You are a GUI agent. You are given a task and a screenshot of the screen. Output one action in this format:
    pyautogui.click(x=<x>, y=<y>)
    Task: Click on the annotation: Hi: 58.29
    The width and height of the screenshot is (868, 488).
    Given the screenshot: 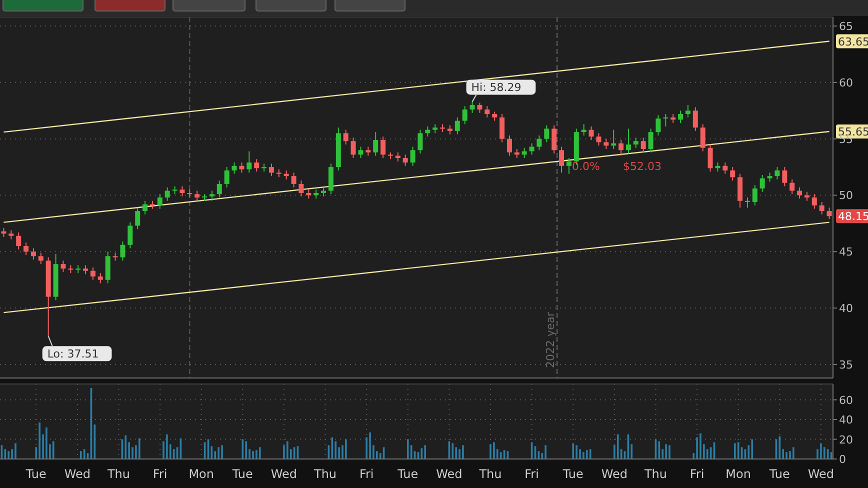 What is the action you would take?
    pyautogui.click(x=496, y=87)
    